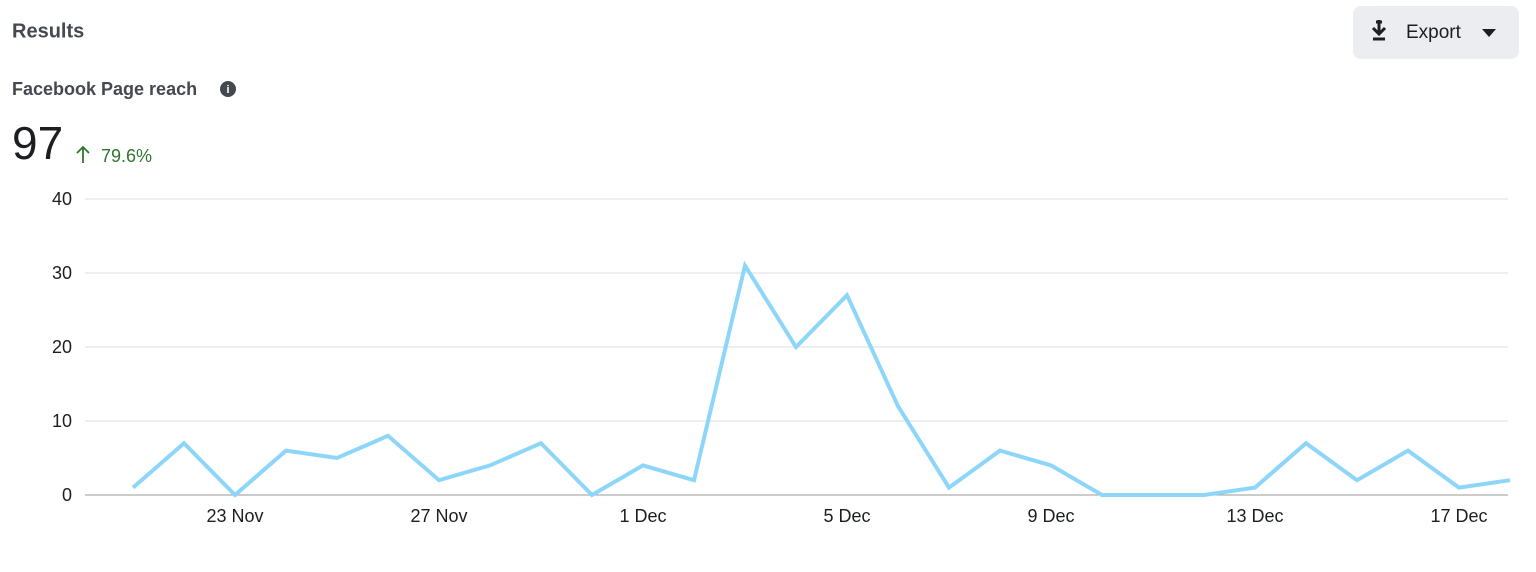  What do you see at coordinates (846, 516) in the screenshot?
I see `x-tick-label: 5 Dec` at bounding box center [846, 516].